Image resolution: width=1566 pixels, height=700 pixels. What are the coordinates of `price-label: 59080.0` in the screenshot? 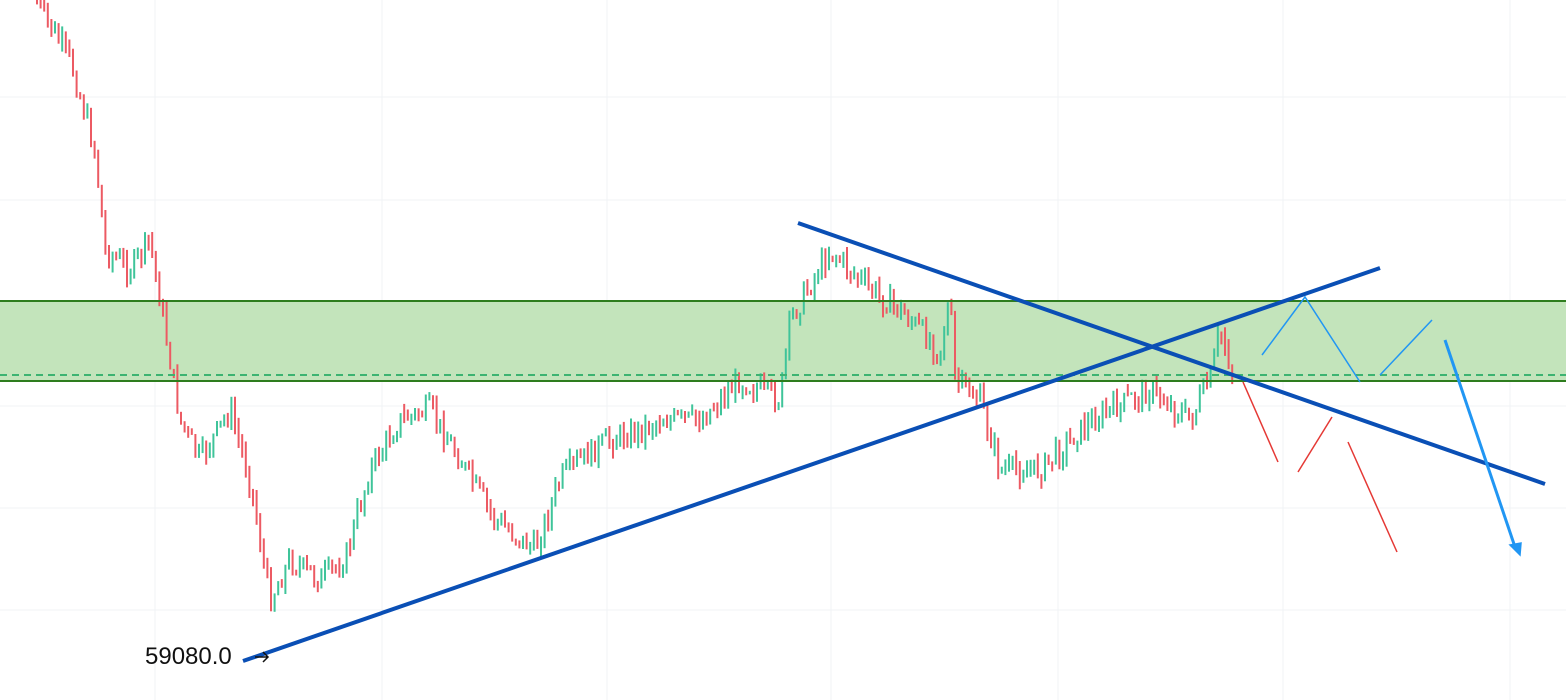 It's located at (188, 656).